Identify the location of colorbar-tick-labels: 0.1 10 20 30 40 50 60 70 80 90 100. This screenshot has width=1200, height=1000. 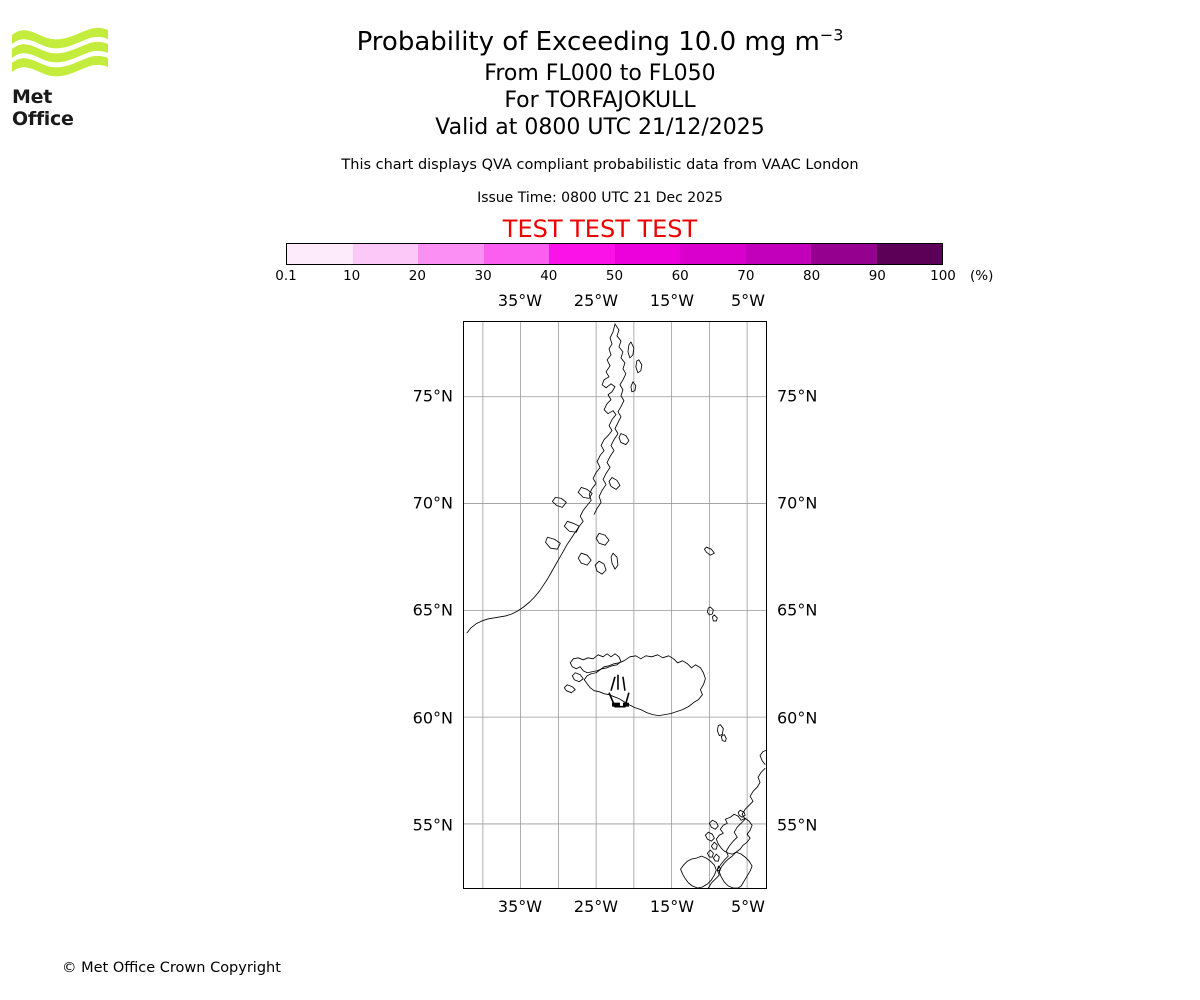
(615, 278).